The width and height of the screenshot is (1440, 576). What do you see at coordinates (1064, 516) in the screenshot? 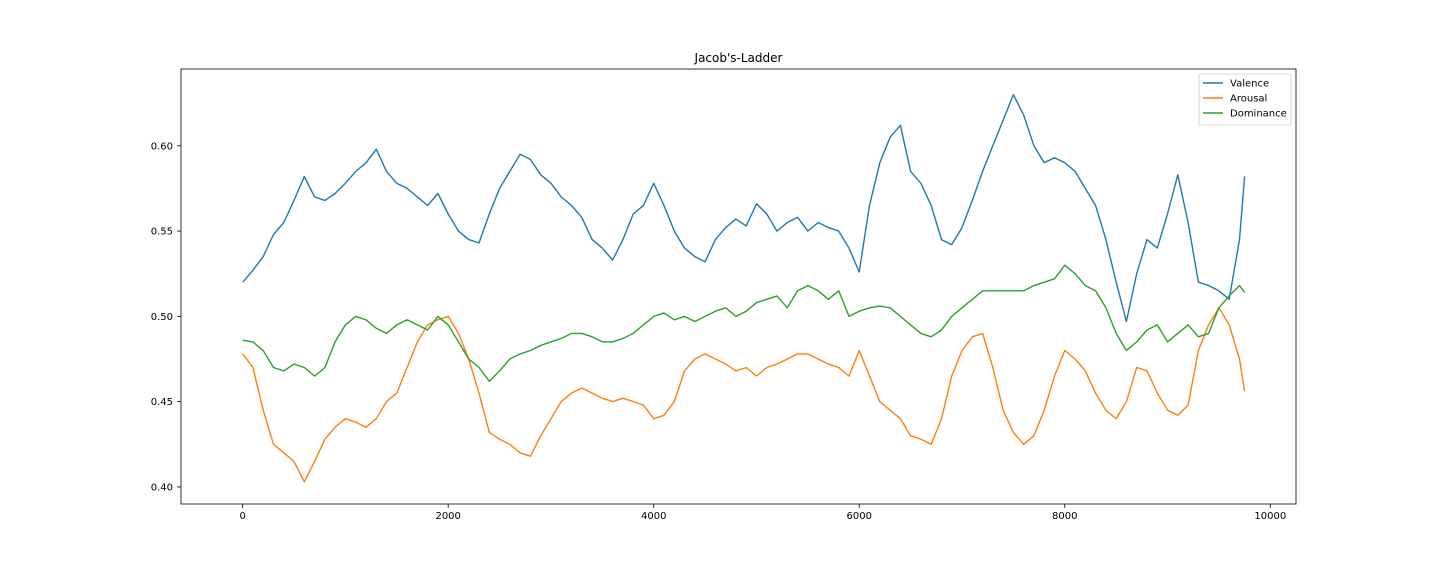
I see `x-tick-label: 8000` at bounding box center [1064, 516].